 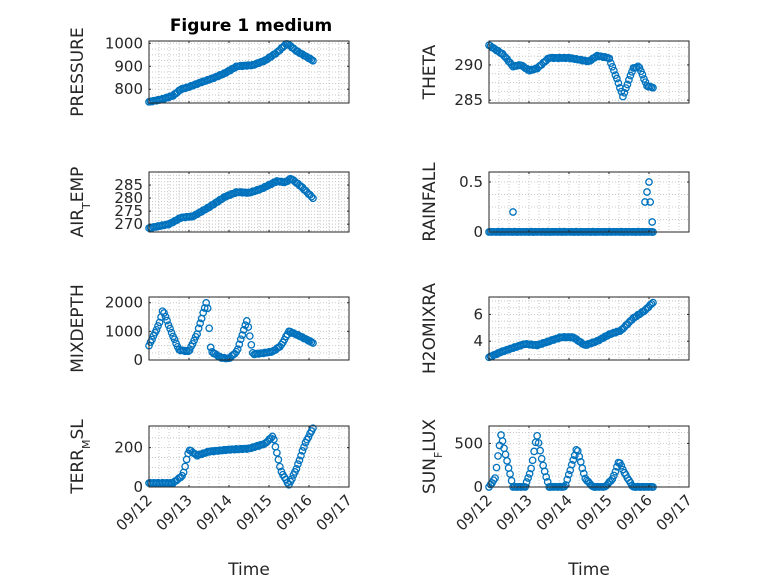 I want to click on y-axis-label: AIRTEMP, so click(x=80, y=202).